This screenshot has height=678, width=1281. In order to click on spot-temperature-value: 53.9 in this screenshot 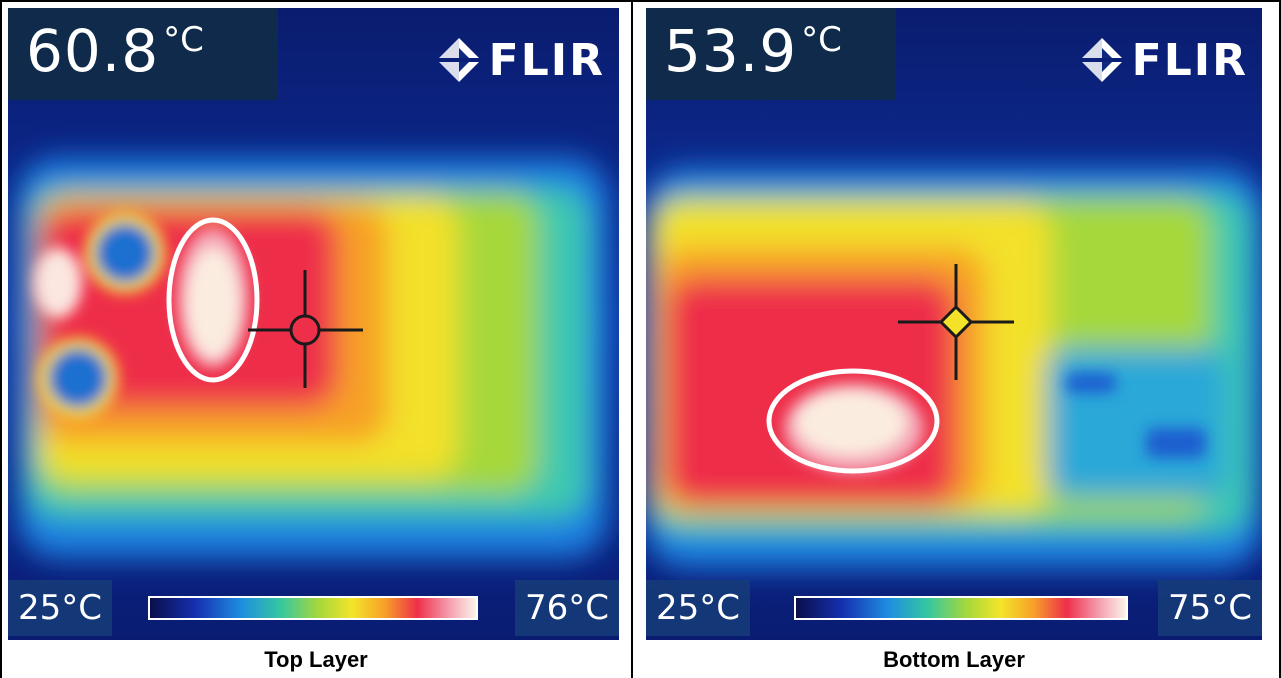, I will do `click(731, 51)`.